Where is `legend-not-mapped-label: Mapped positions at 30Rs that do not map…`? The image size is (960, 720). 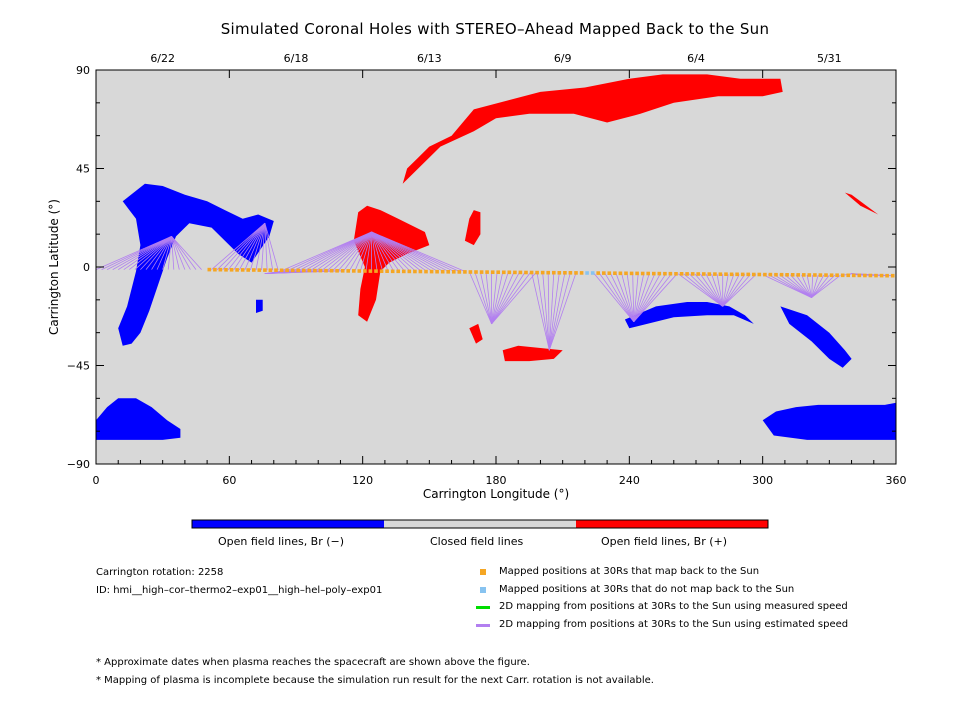 legend-not-mapped-label: Mapped positions at 30Rs that do not map… is located at coordinates (647, 589).